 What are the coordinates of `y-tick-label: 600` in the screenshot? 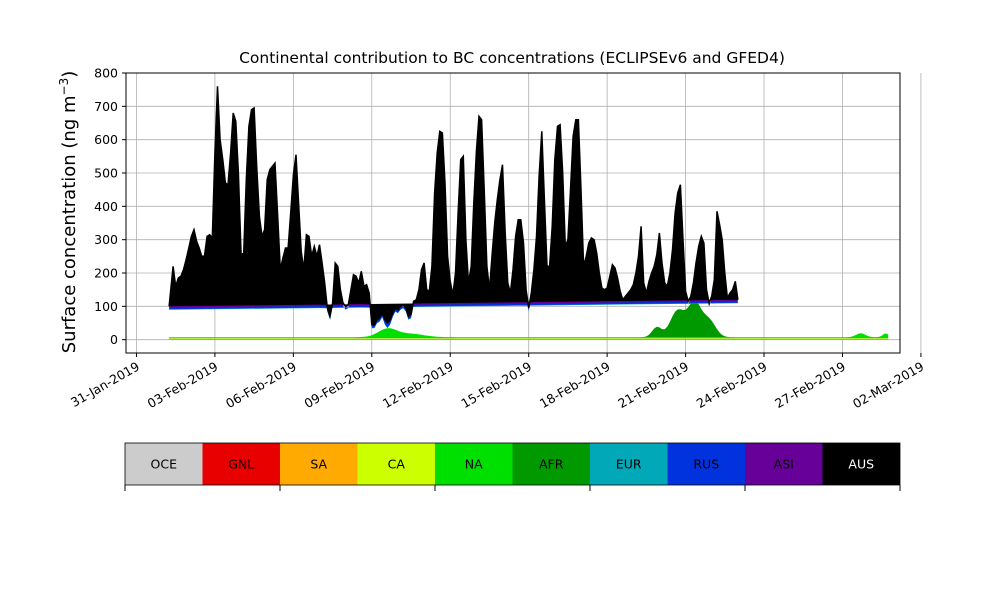 It's located at (106, 139).